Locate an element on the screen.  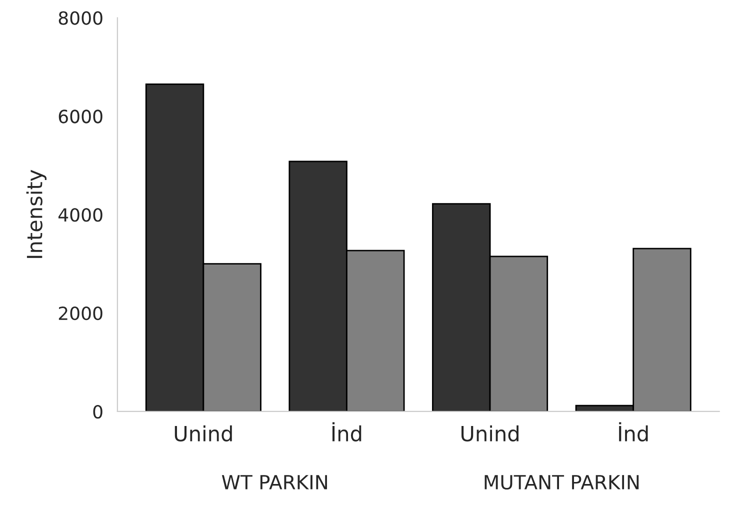
y-tick-label: 0 is located at coordinates (97, 411).